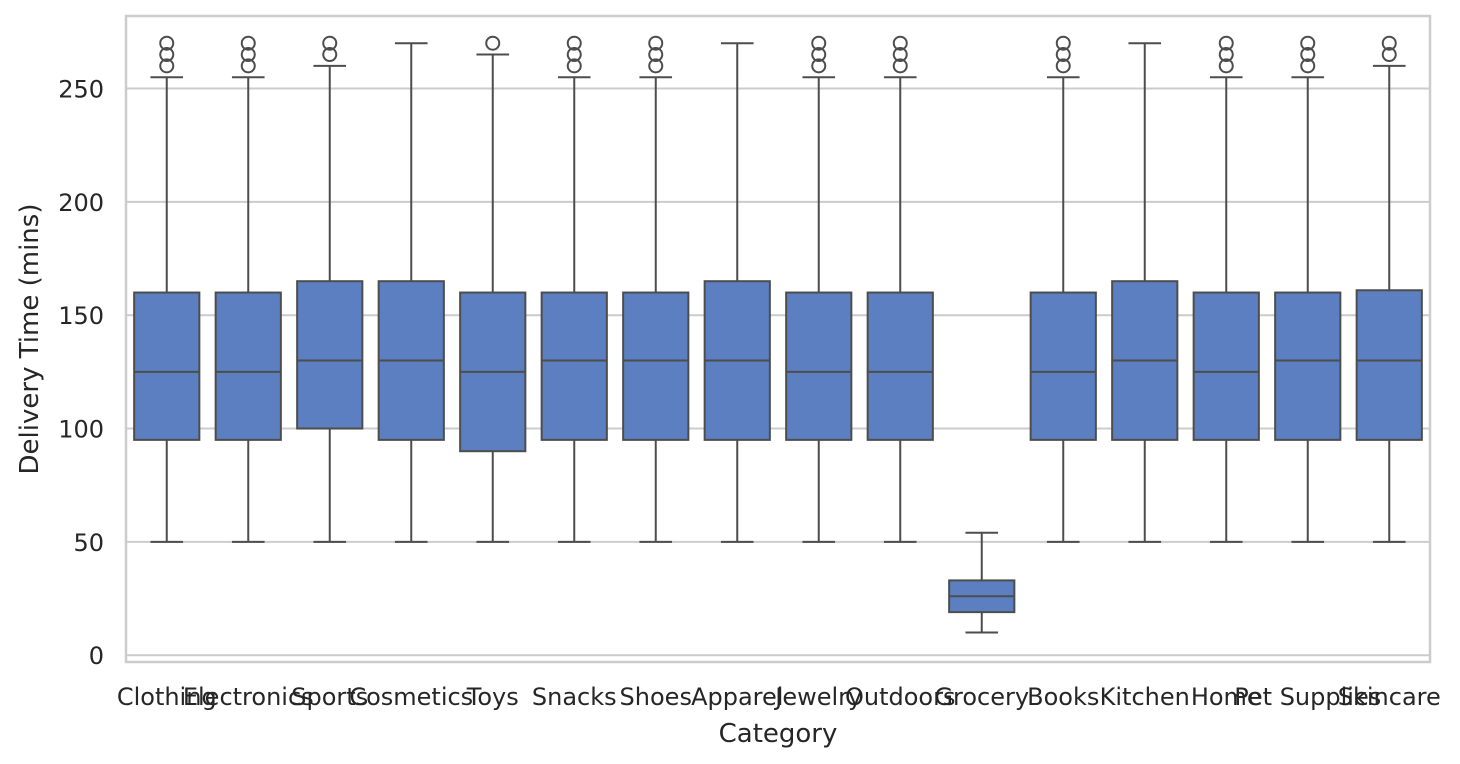 The width and height of the screenshot is (1460, 764). Describe the element at coordinates (167, 289) in the screenshot. I see `box-clothing` at that location.